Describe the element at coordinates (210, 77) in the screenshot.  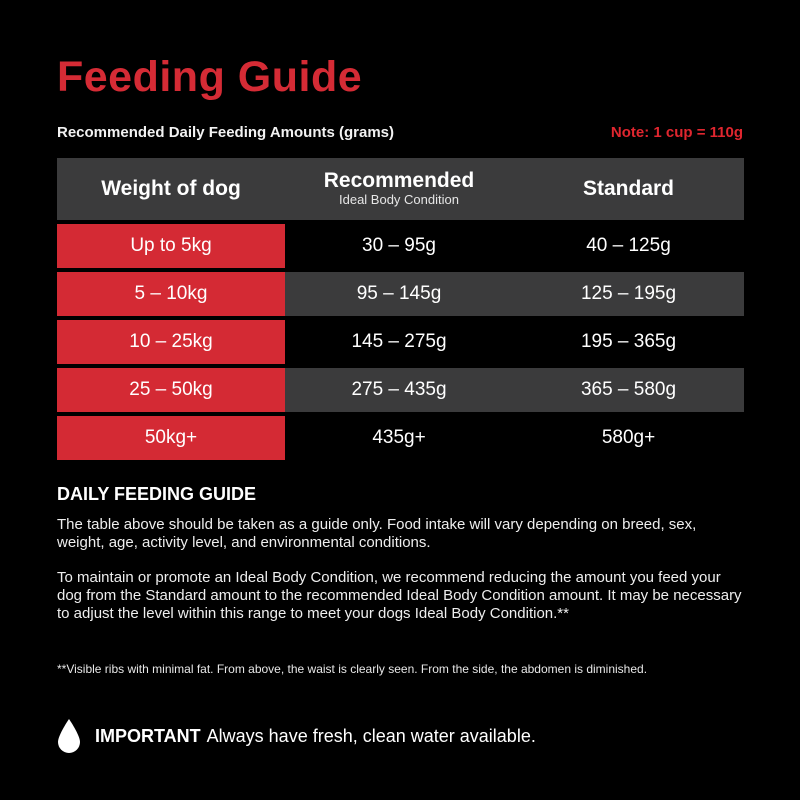
I see `page-title: Feeding Guide` at that location.